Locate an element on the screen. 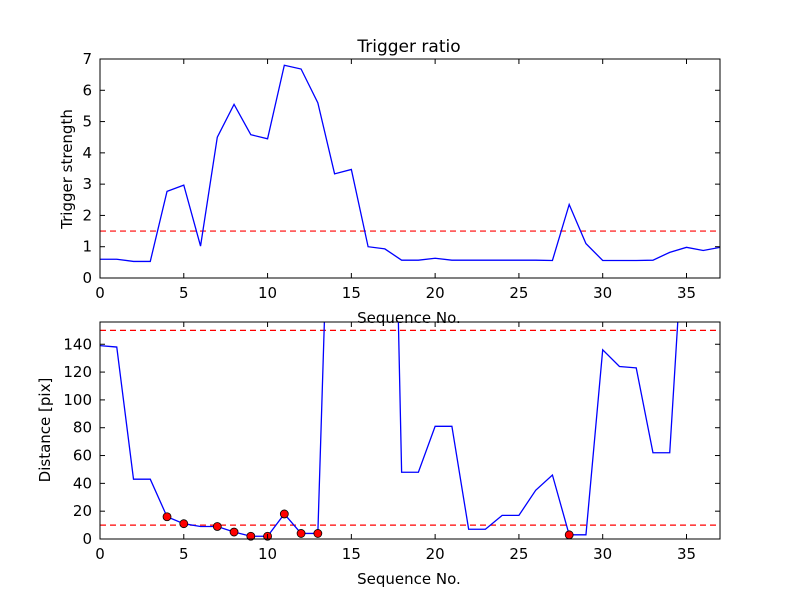  y-tick-label: 5 is located at coordinates (87, 122).